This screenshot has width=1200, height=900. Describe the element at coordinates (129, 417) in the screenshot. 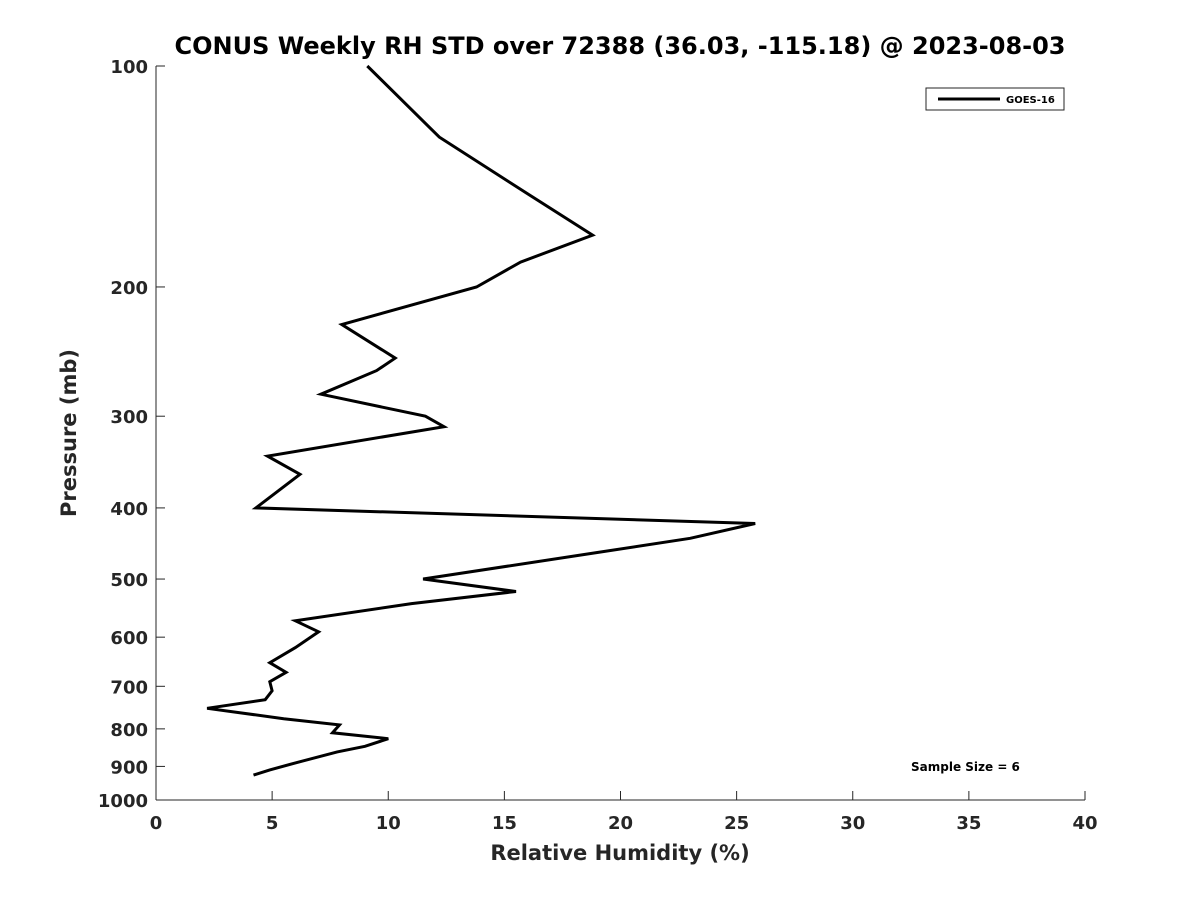

I see `y-tick-label-300: 300` at that location.